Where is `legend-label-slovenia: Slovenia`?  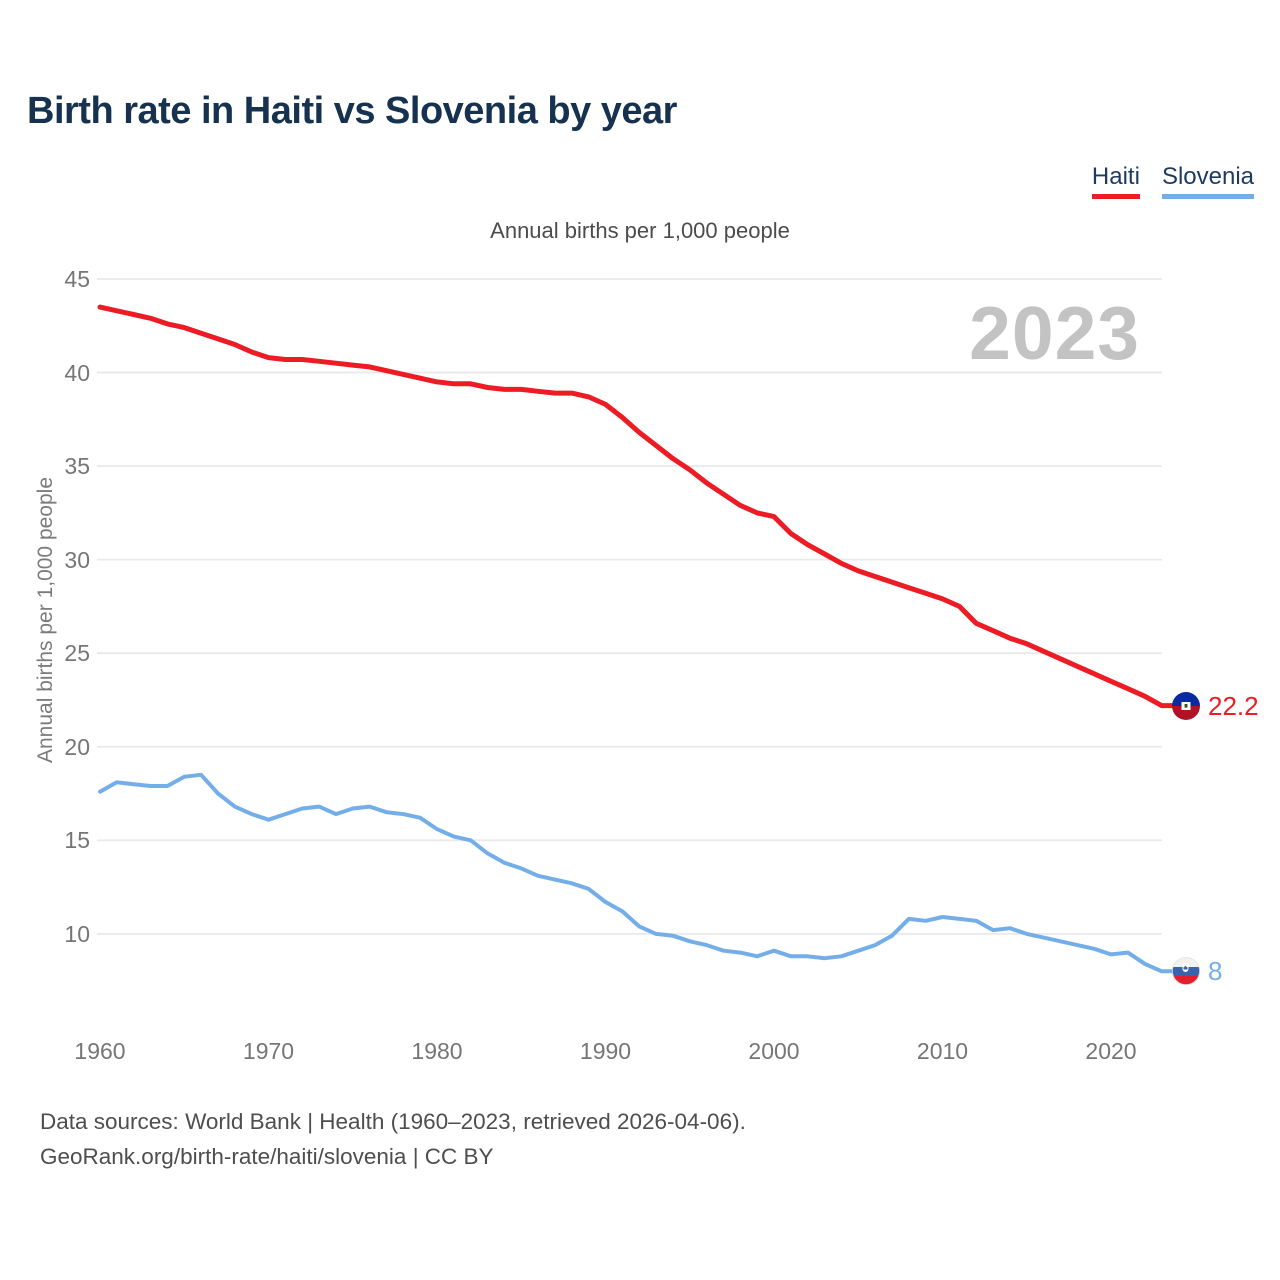 legend-label-slovenia: Slovenia is located at coordinates (1207, 176).